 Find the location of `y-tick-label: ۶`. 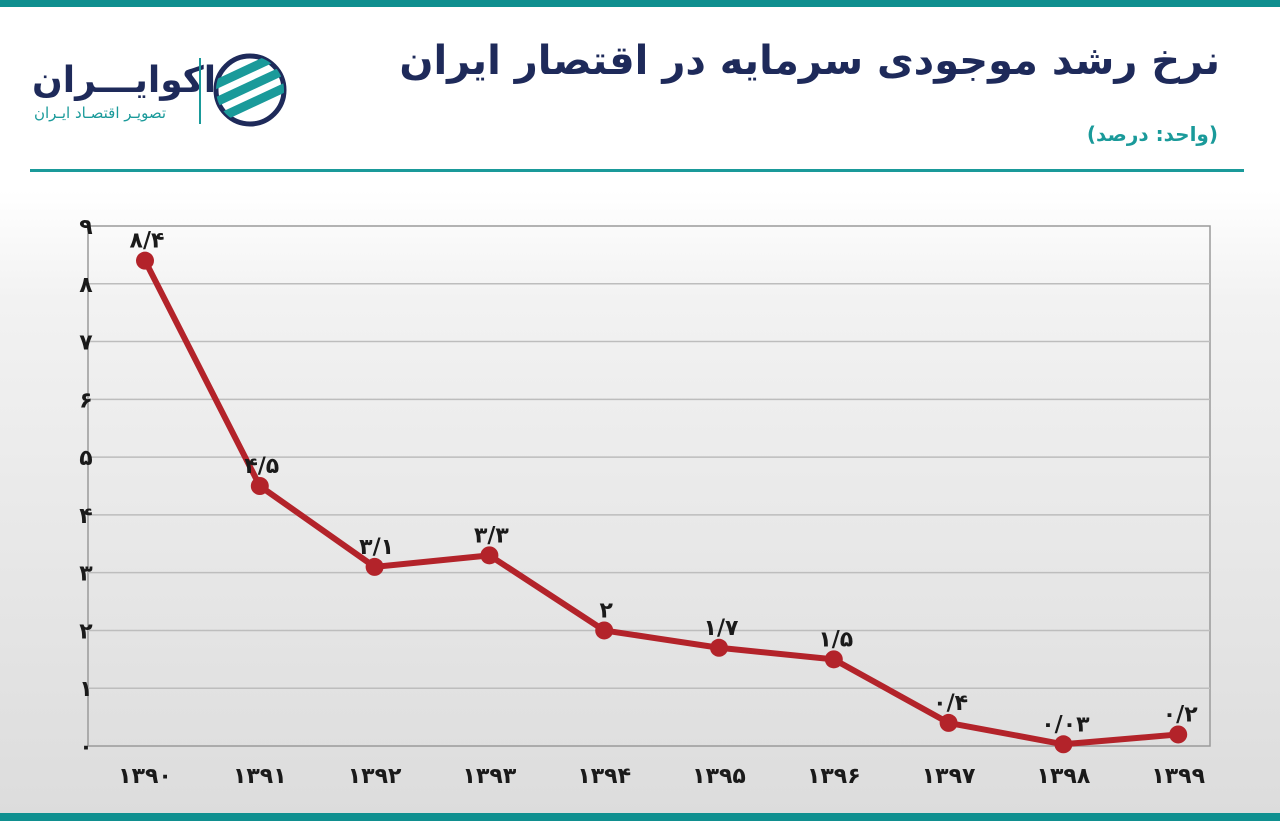

y-tick-label: ۶ is located at coordinates (85, 400).